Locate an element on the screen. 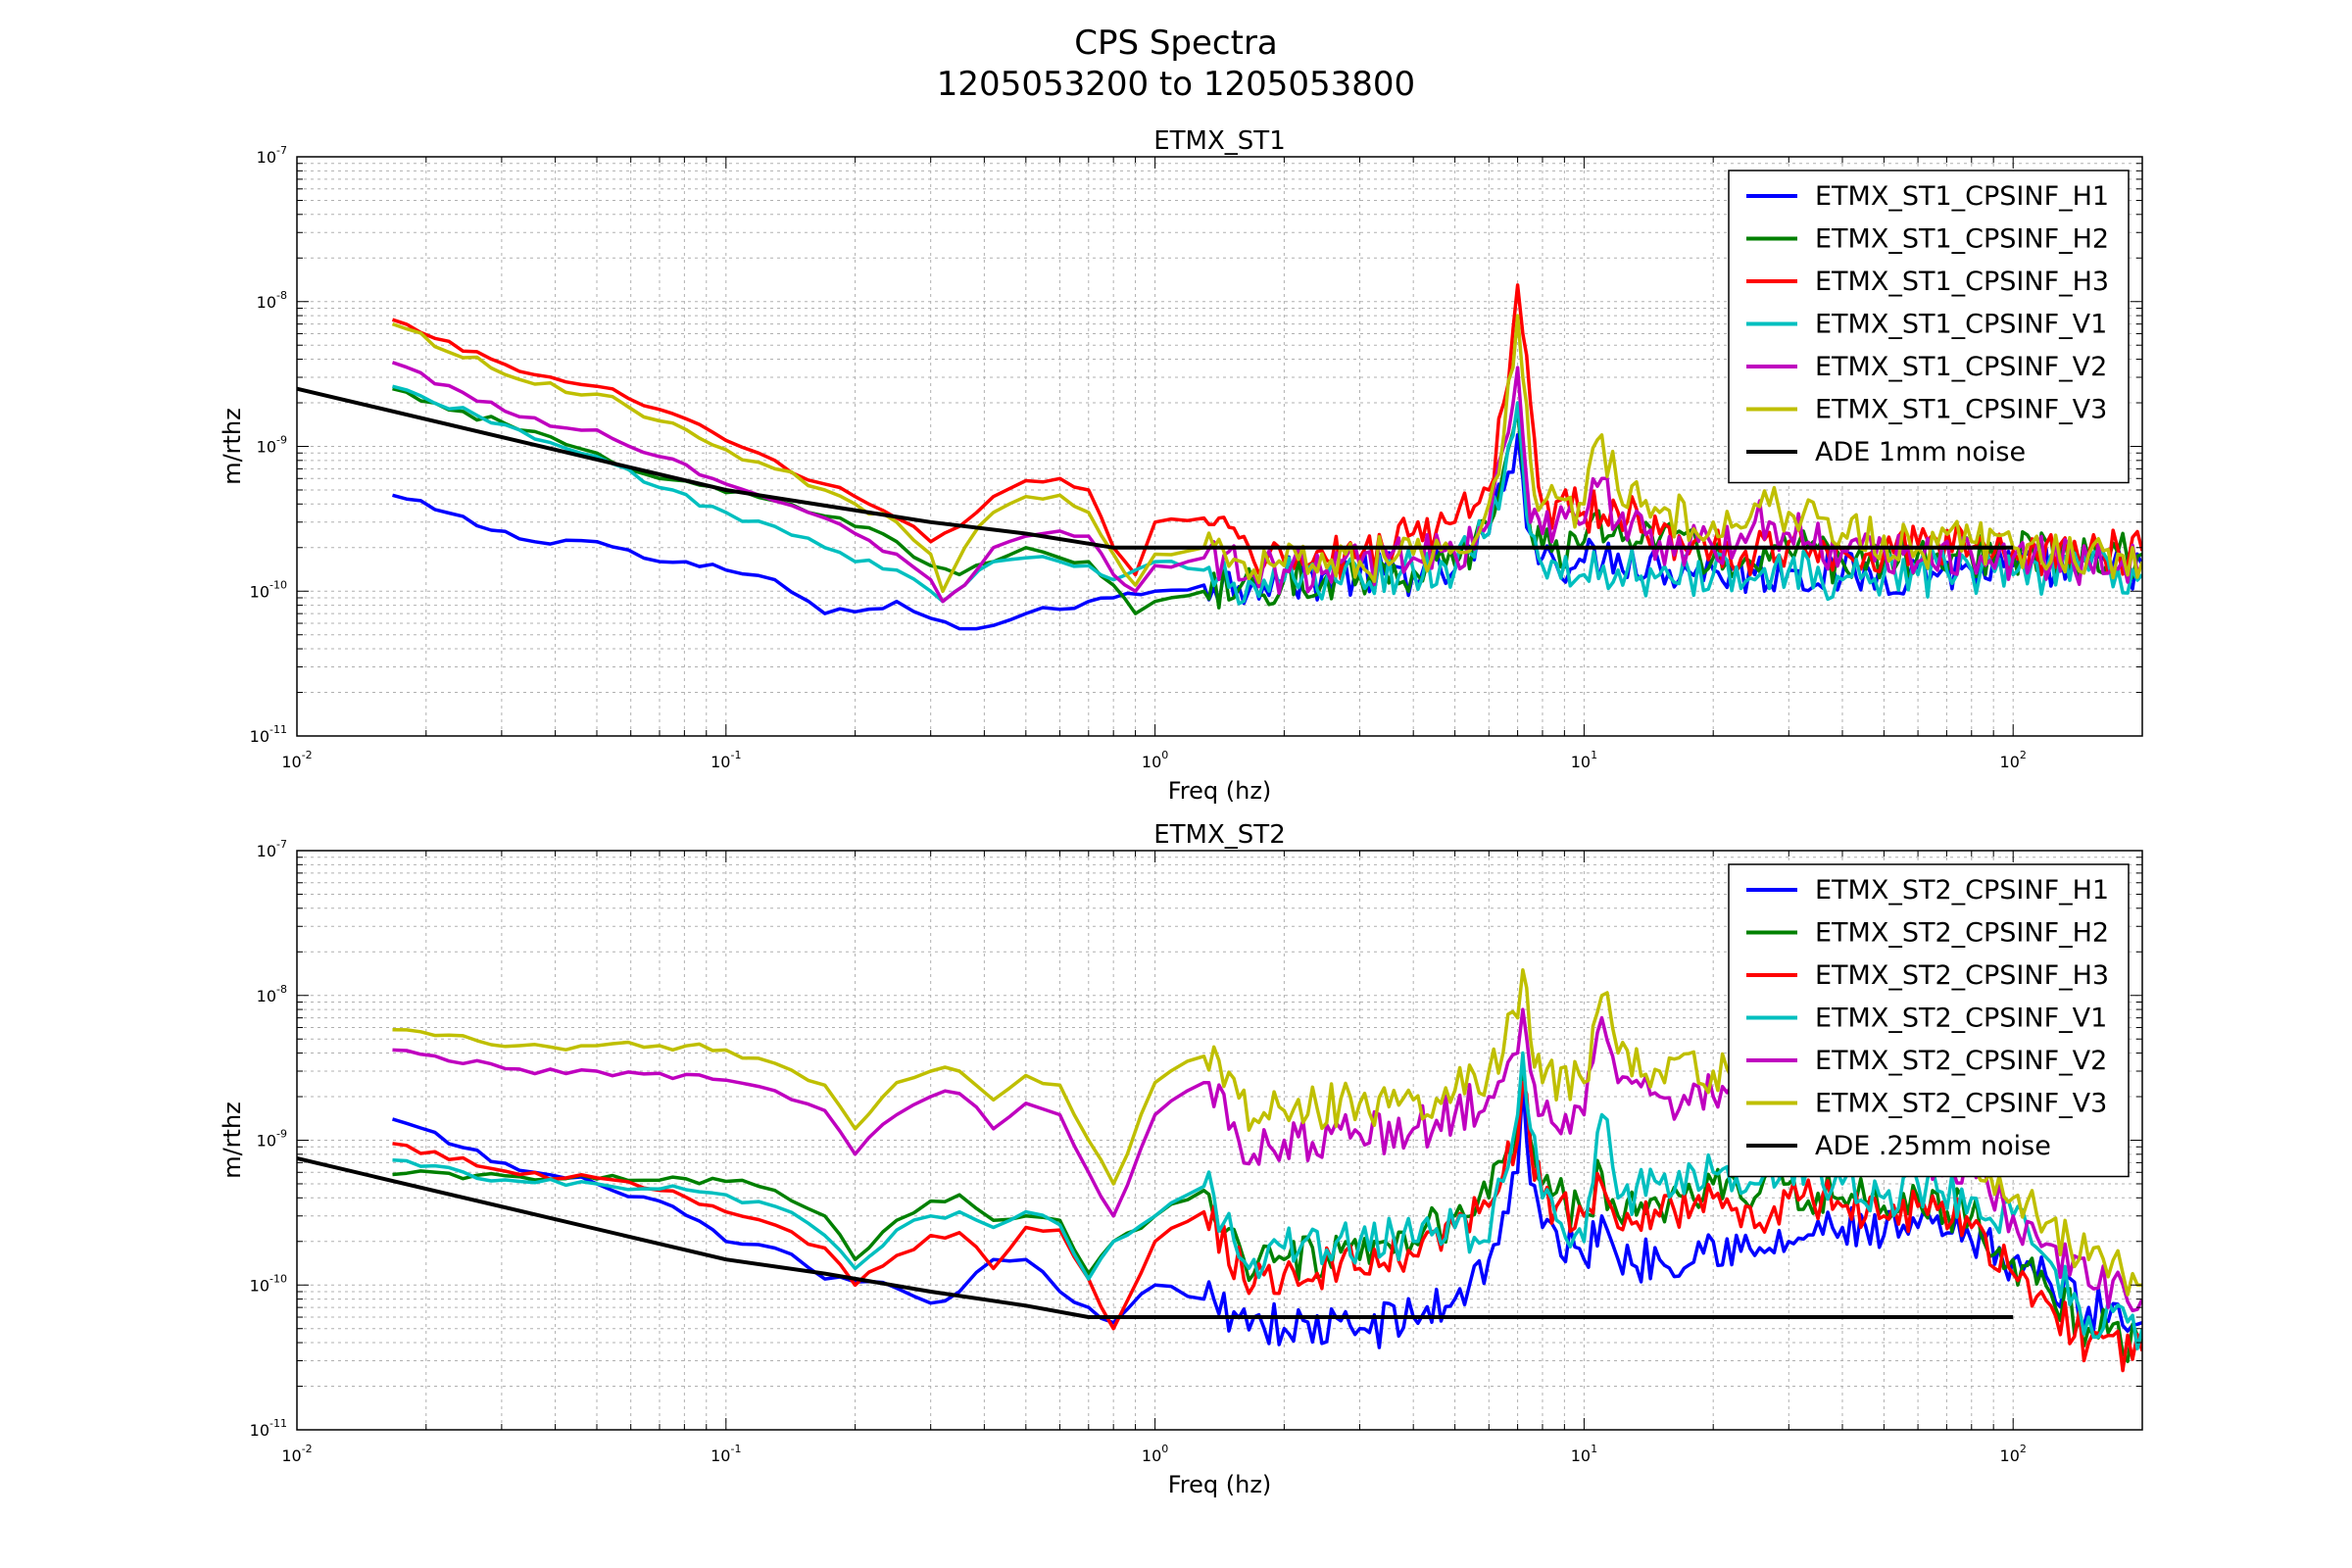  figure-title: CPS Spectra is located at coordinates (1176, 43).